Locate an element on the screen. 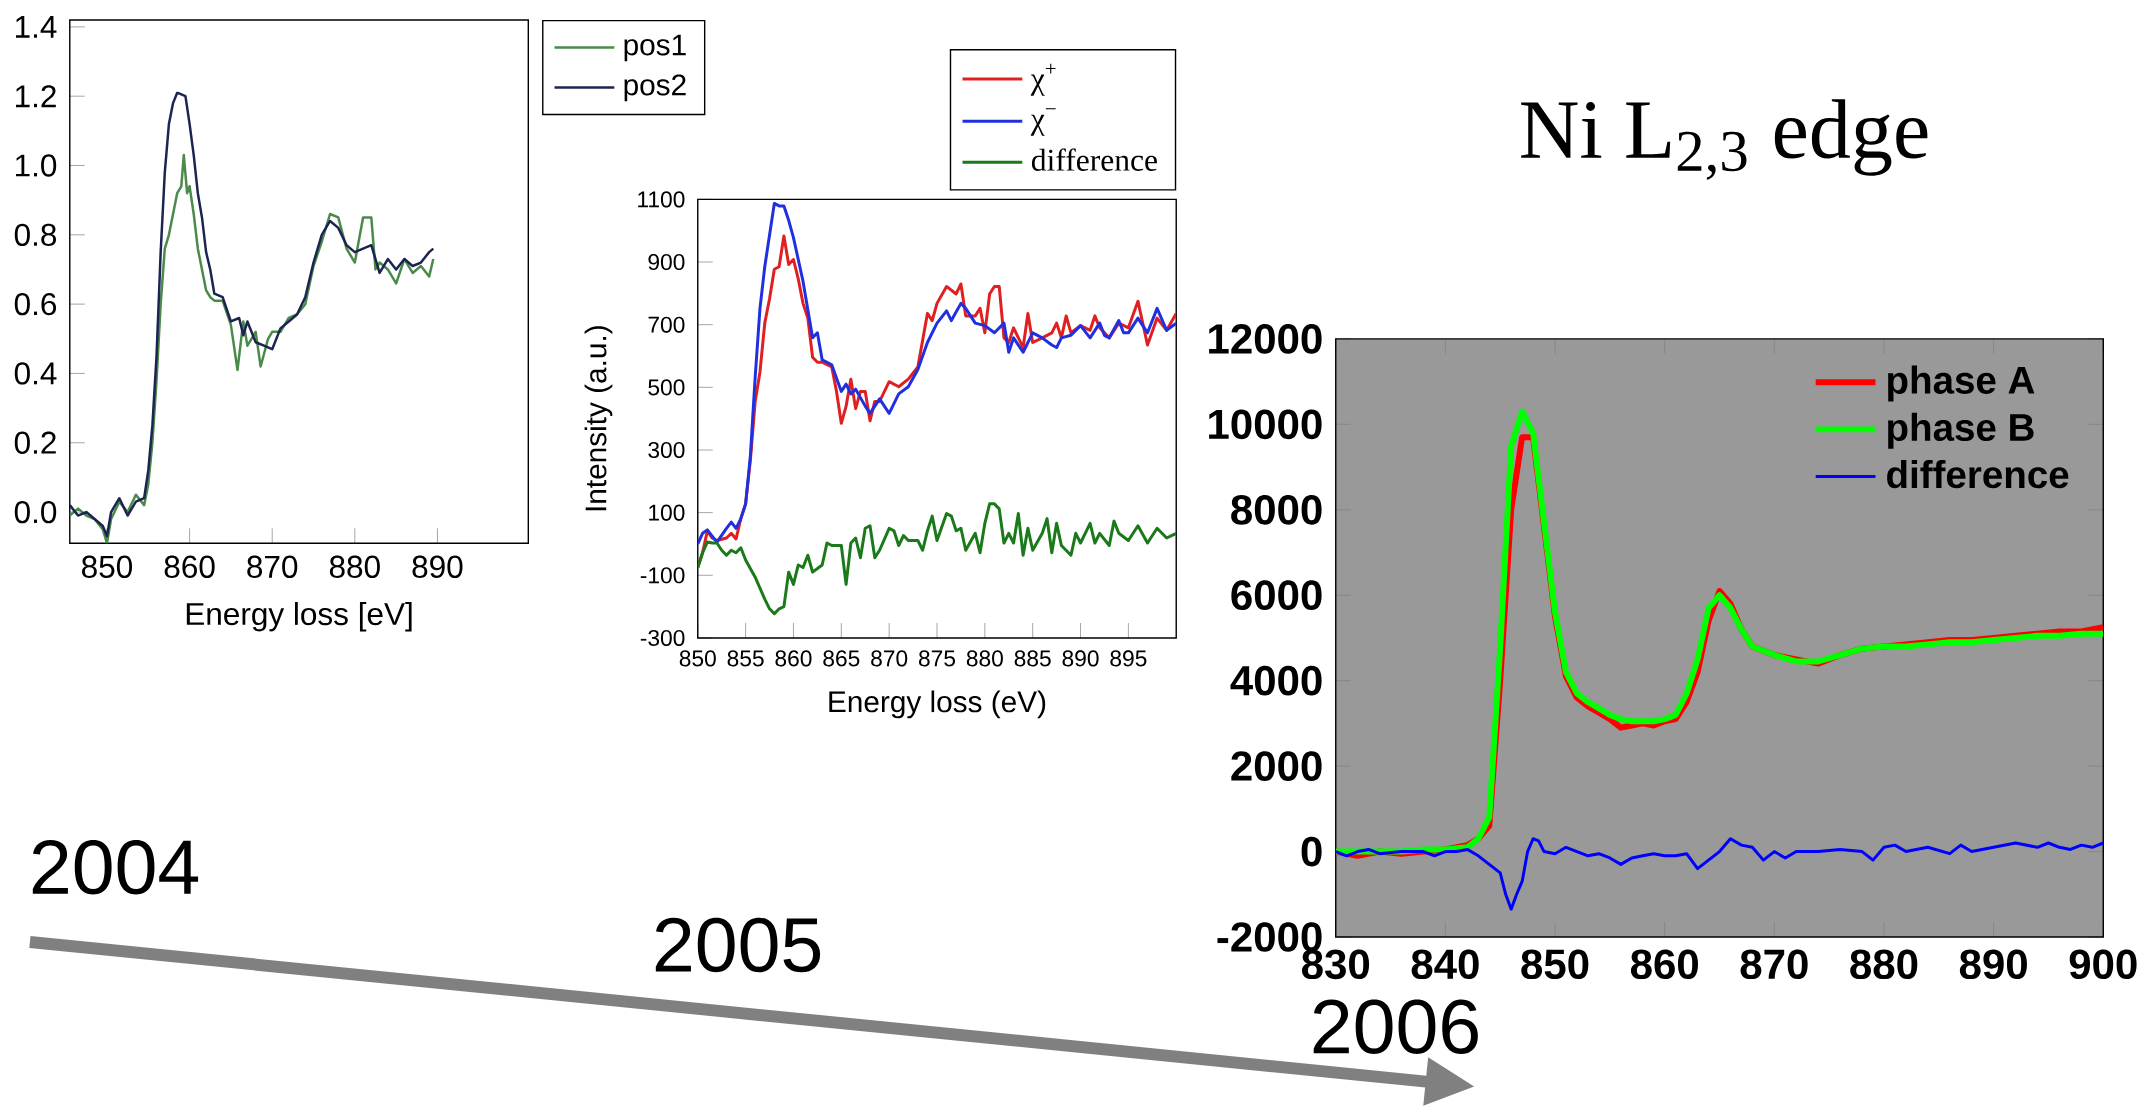 This screenshot has height=1107, width=2150. y-tick-label: 2000 is located at coordinates (1276, 766).